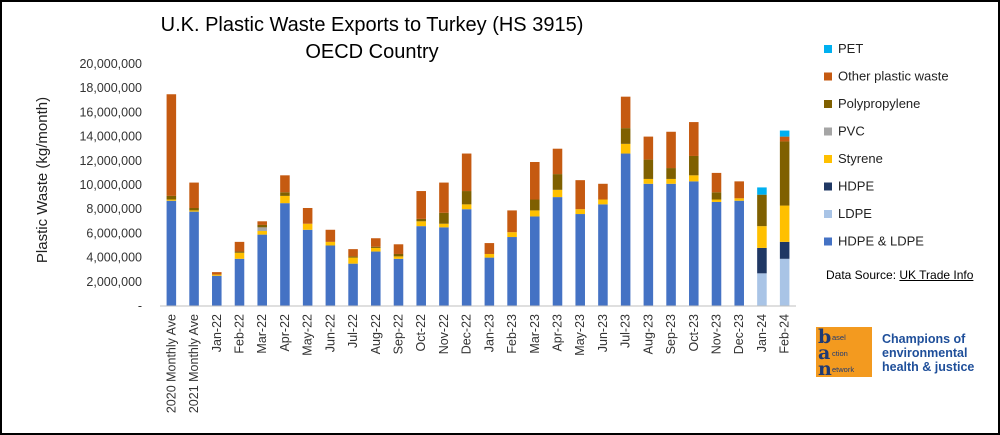  What do you see at coordinates (240, 334) in the screenshot?
I see `x-tick-label: Feb-22` at bounding box center [240, 334].